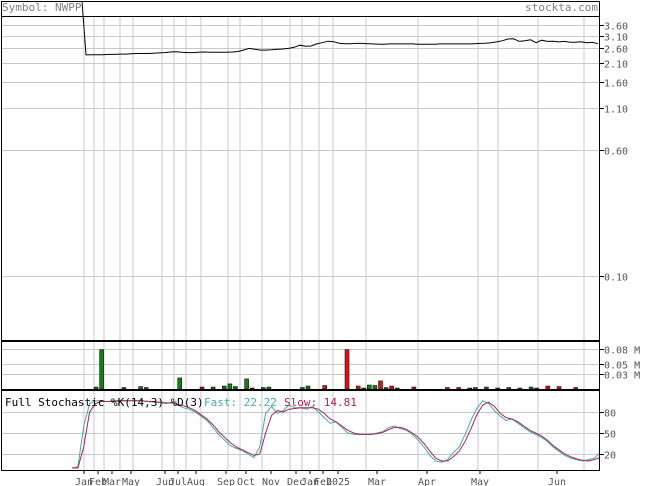  I want to click on x-tick-label: Oct, so click(246, 481).